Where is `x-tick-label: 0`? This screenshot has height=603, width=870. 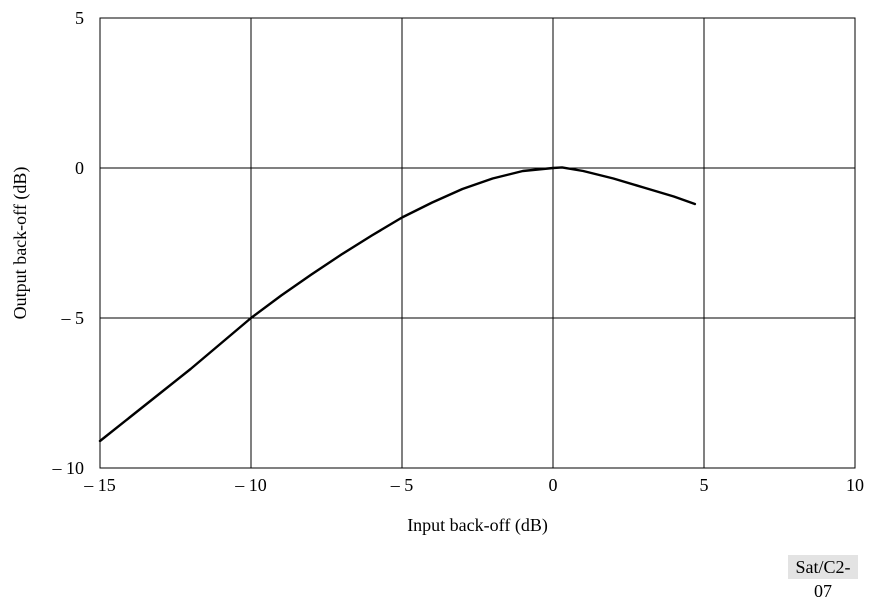 x-tick-label: 0 is located at coordinates (553, 485).